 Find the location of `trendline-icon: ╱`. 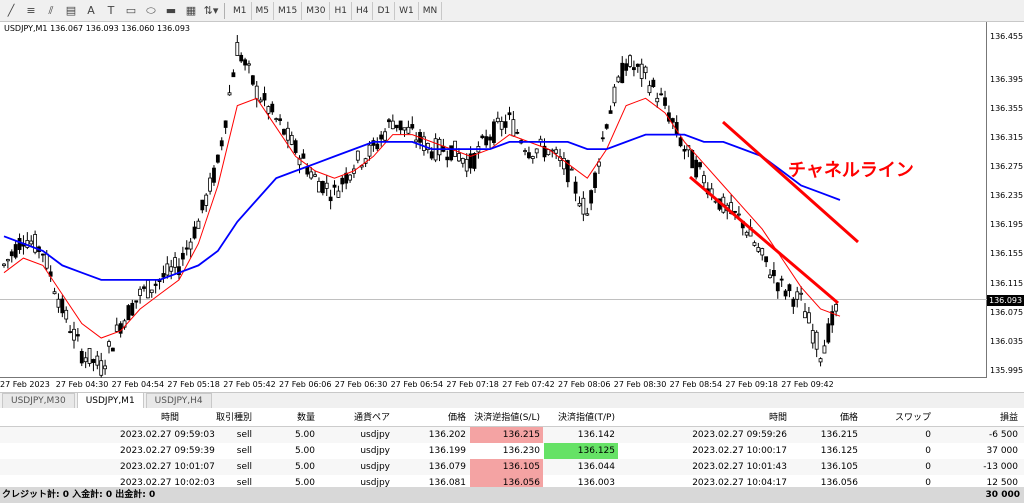

trendline-icon: ╱ is located at coordinates (11, 10).